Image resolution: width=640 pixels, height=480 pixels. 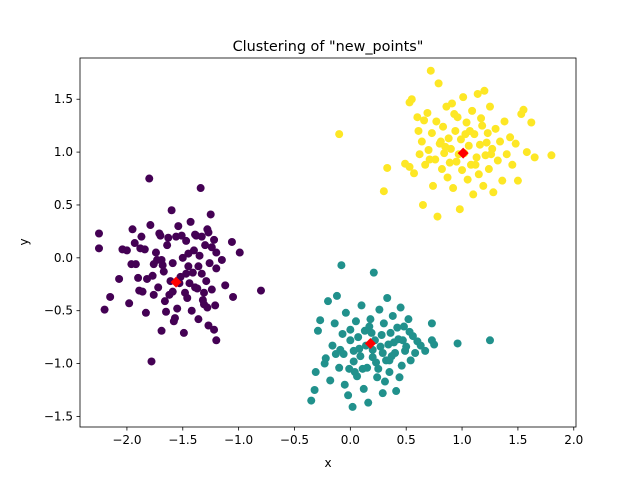 What do you see at coordinates (58, 364) in the screenshot?
I see `y-tick-label: −1.0` at bounding box center [58, 364].